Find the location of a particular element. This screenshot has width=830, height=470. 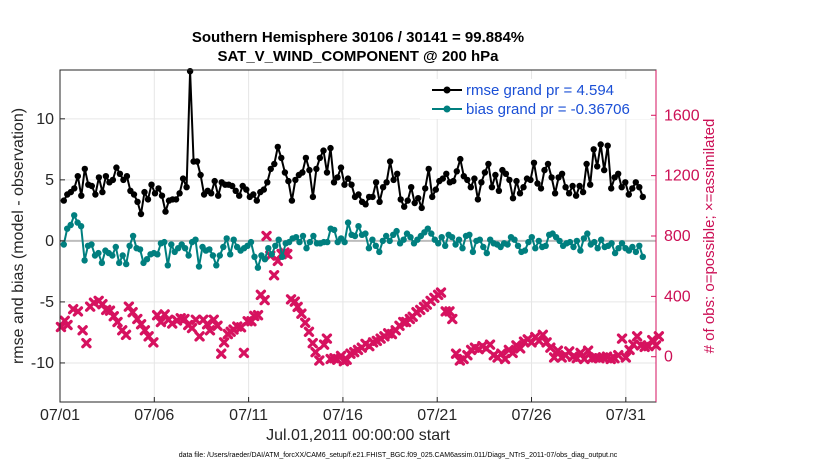

y-tick-label: -5 is located at coordinates (47, 302).